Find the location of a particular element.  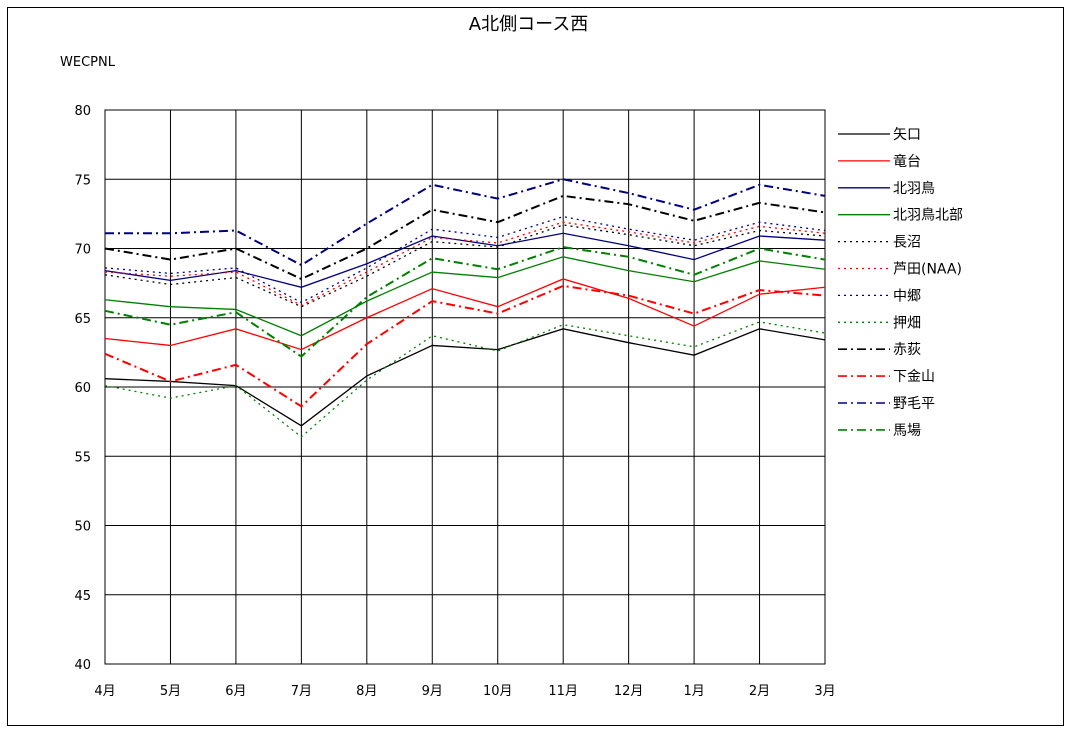

x-tick-label: 3月 is located at coordinates (824, 691).